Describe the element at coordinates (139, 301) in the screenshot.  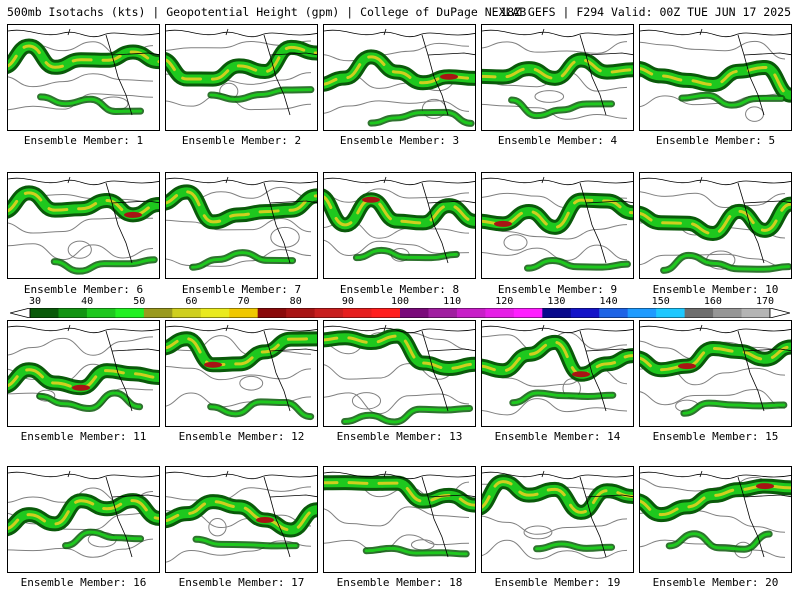
I see `colorbar-tick-label: 50` at that location.